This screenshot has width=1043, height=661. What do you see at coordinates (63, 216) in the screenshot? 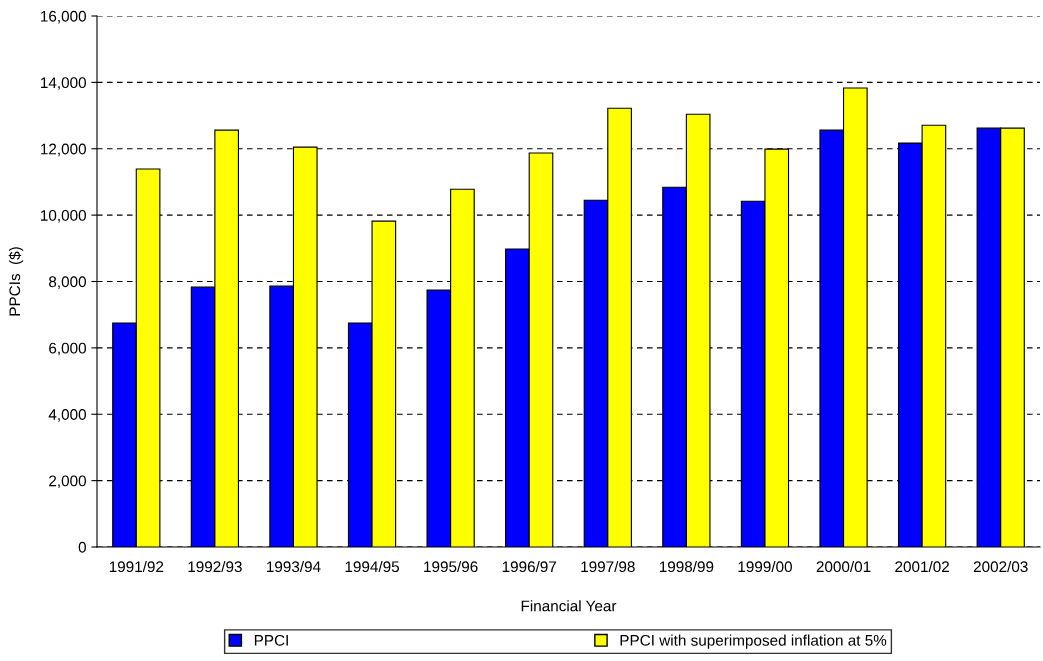
I see `y-tick-label: 10,000` at bounding box center [63, 216].